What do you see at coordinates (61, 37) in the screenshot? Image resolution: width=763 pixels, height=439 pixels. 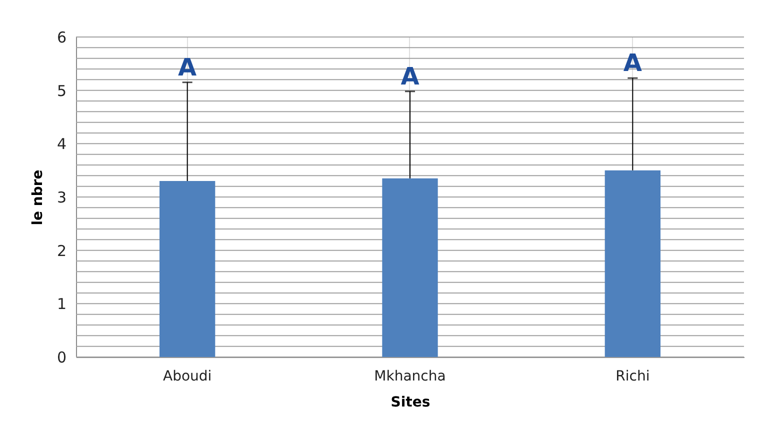 I see `y-tick-label: 6` at bounding box center [61, 37].